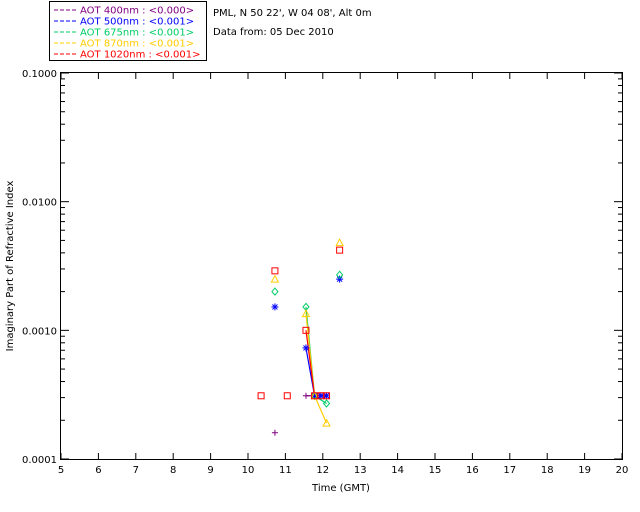 The image size is (640, 512). What do you see at coordinates (397, 470) in the screenshot?
I see `x-tick-label: 14` at bounding box center [397, 470].